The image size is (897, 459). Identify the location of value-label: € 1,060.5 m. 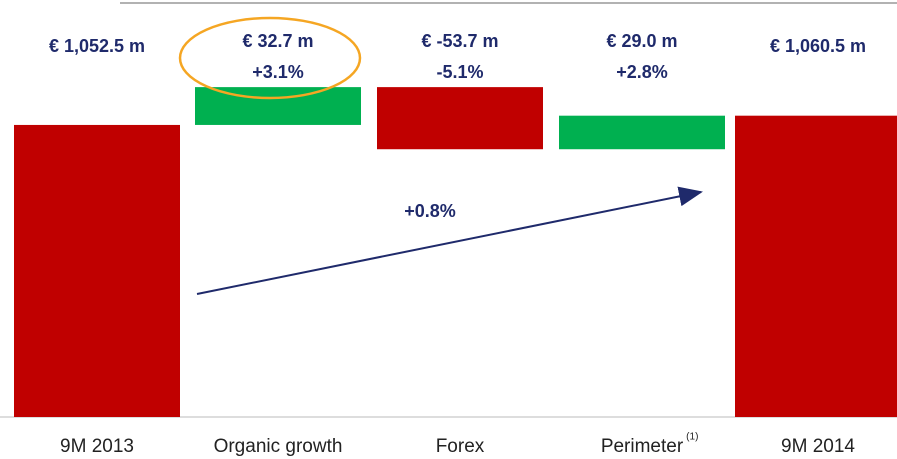
(818, 46).